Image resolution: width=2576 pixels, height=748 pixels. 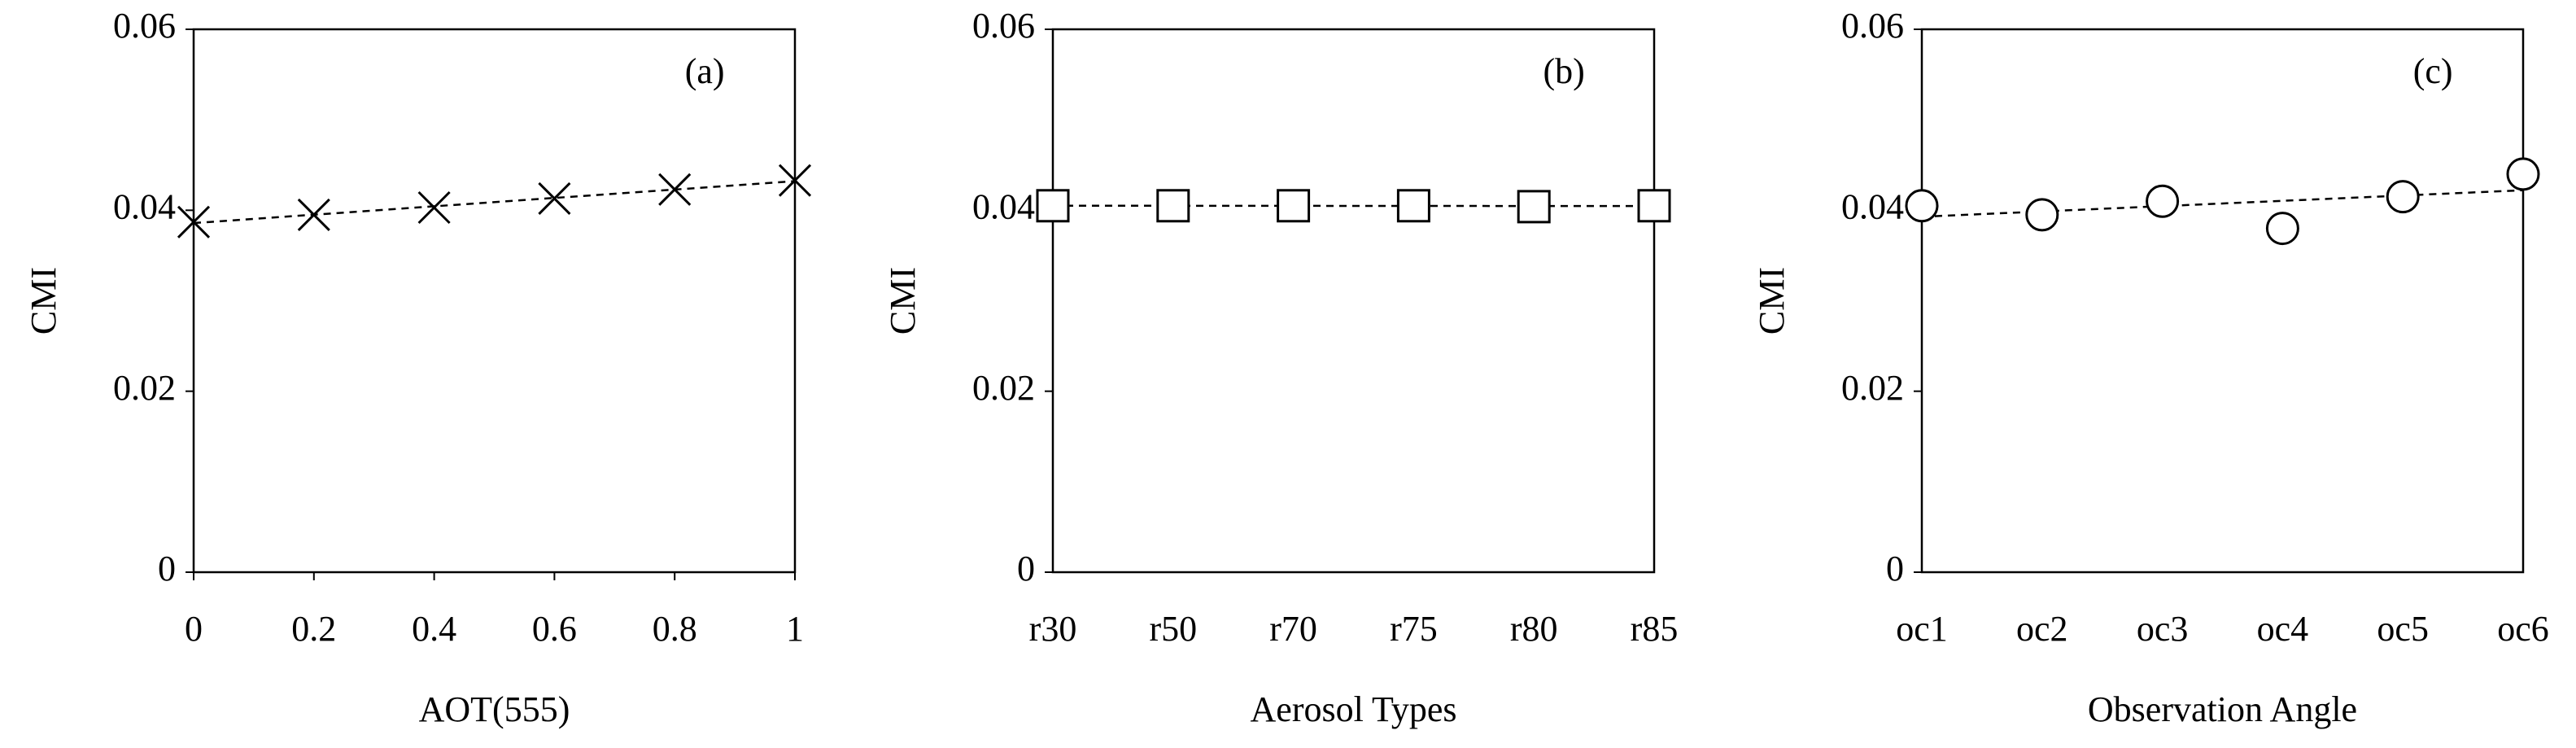 What do you see at coordinates (2042, 629) in the screenshot?
I see `x-tick-label: oc2` at bounding box center [2042, 629].